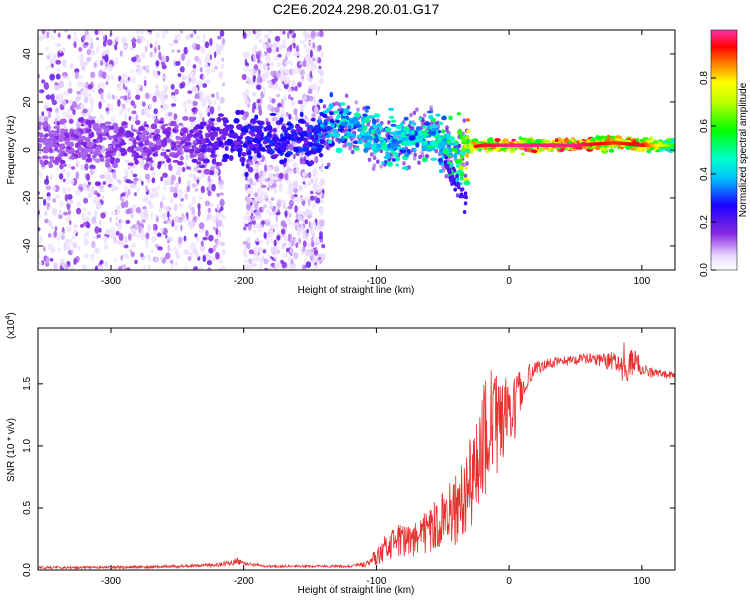 The width and height of the screenshot is (750, 600). Describe the element at coordinates (724, 150) in the screenshot. I see `colorbar-gradient` at that location.